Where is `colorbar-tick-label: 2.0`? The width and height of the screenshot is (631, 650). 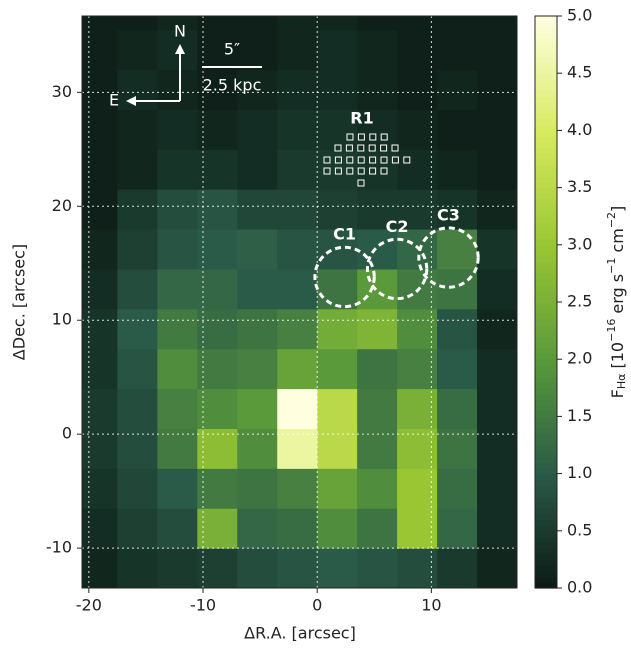 colorbar-tick-label: 2.0 is located at coordinates (579, 358).